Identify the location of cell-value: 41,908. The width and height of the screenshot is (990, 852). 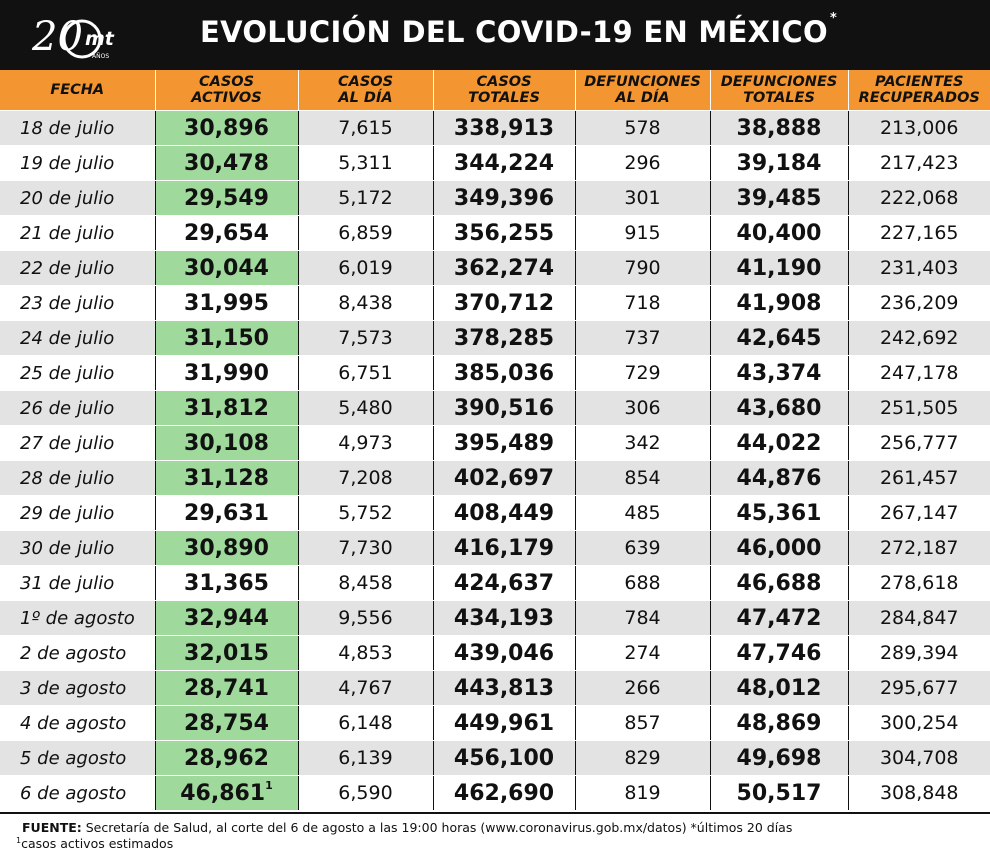
(779, 303).